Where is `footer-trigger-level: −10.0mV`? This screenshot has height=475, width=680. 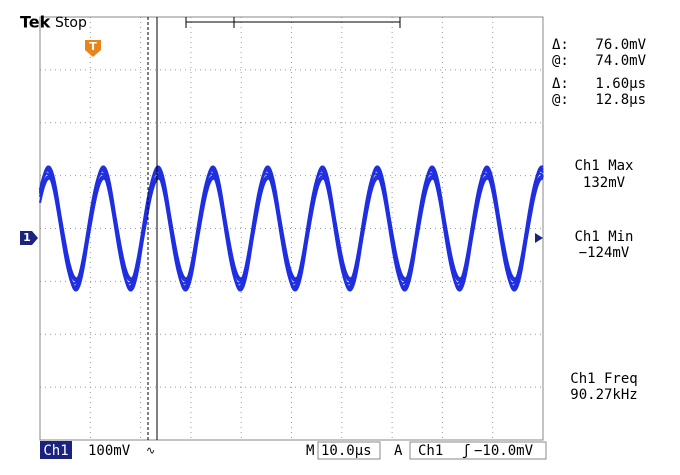 footer-trigger-level: −10.0mV is located at coordinates (504, 451).